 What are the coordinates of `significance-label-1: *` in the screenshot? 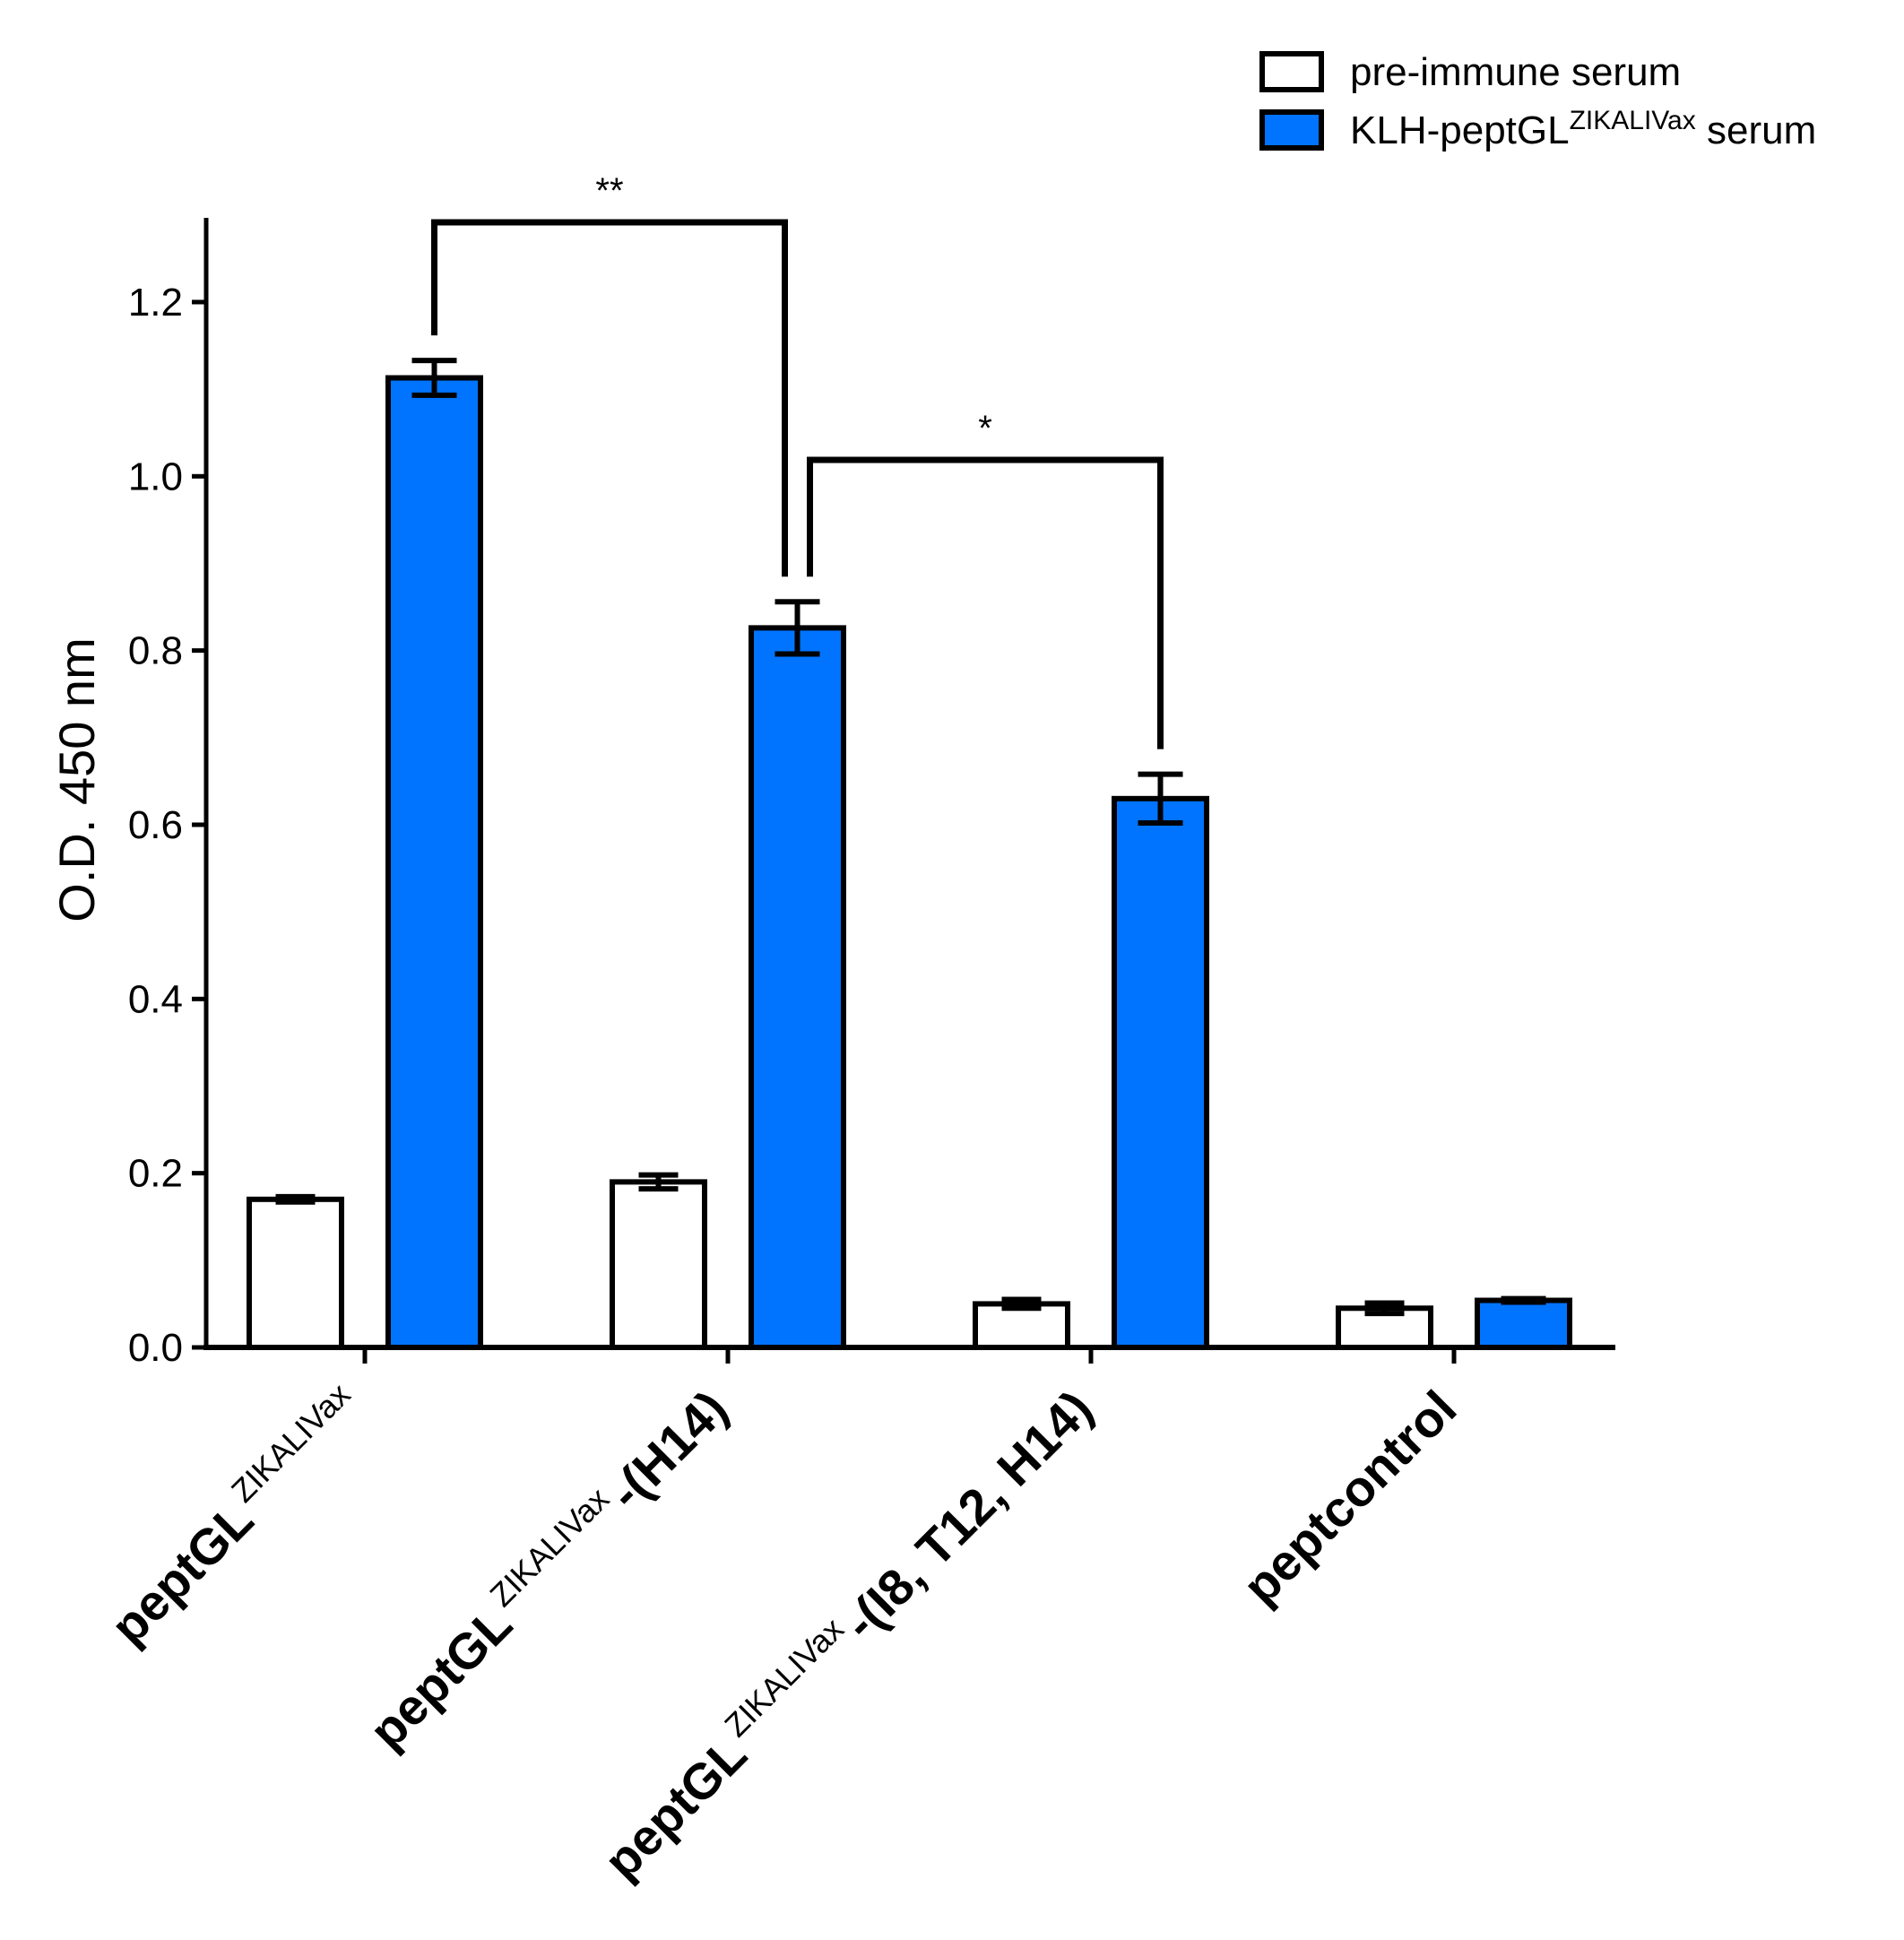 It's located at (985, 429).